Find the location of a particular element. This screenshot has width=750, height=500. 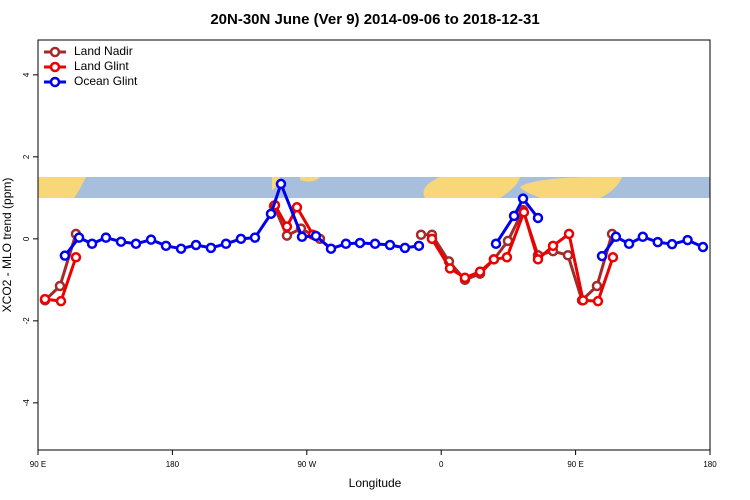

y-axis-label: XCO2 - MLO trend (ppm) is located at coordinates (7, 245).